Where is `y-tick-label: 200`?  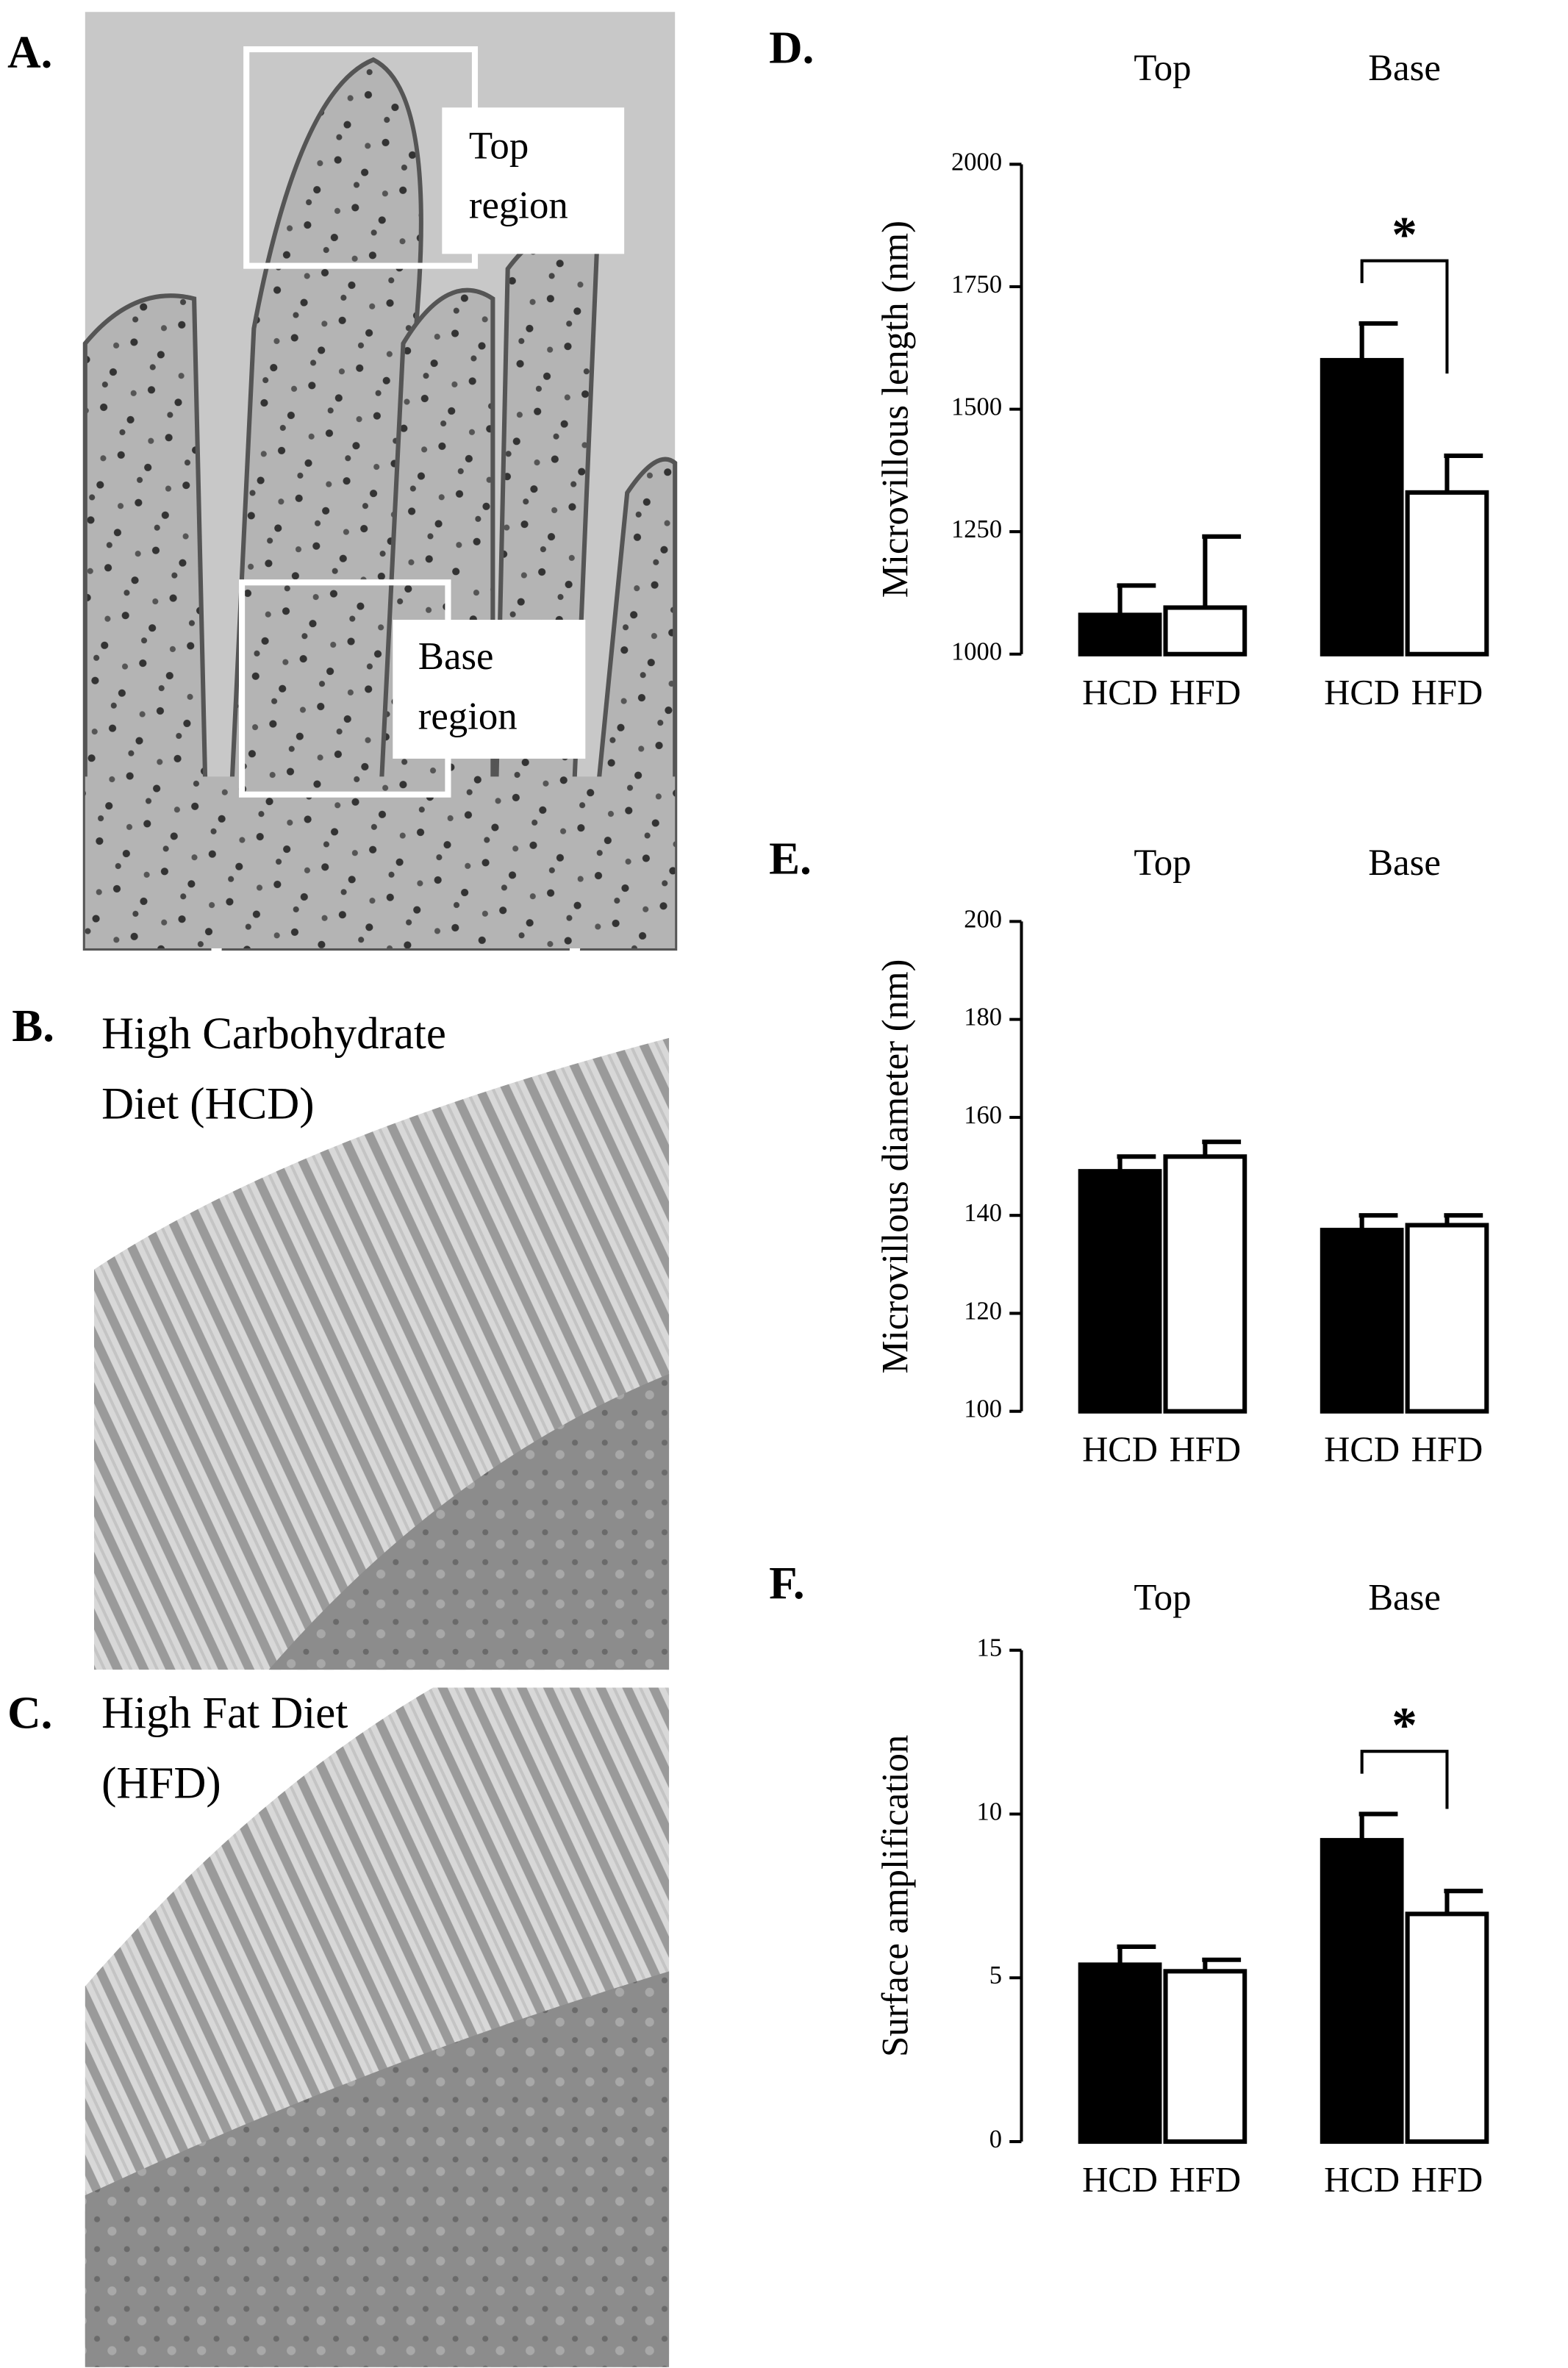
y-tick-label: 200 is located at coordinates (983, 919).